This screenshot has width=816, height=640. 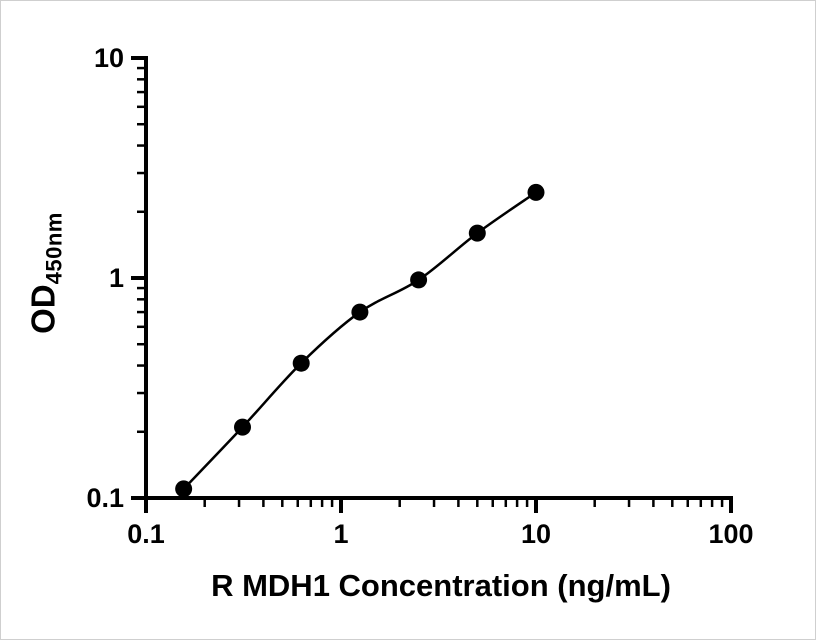 I want to click on y-tick-label: 1, so click(x=116, y=278).